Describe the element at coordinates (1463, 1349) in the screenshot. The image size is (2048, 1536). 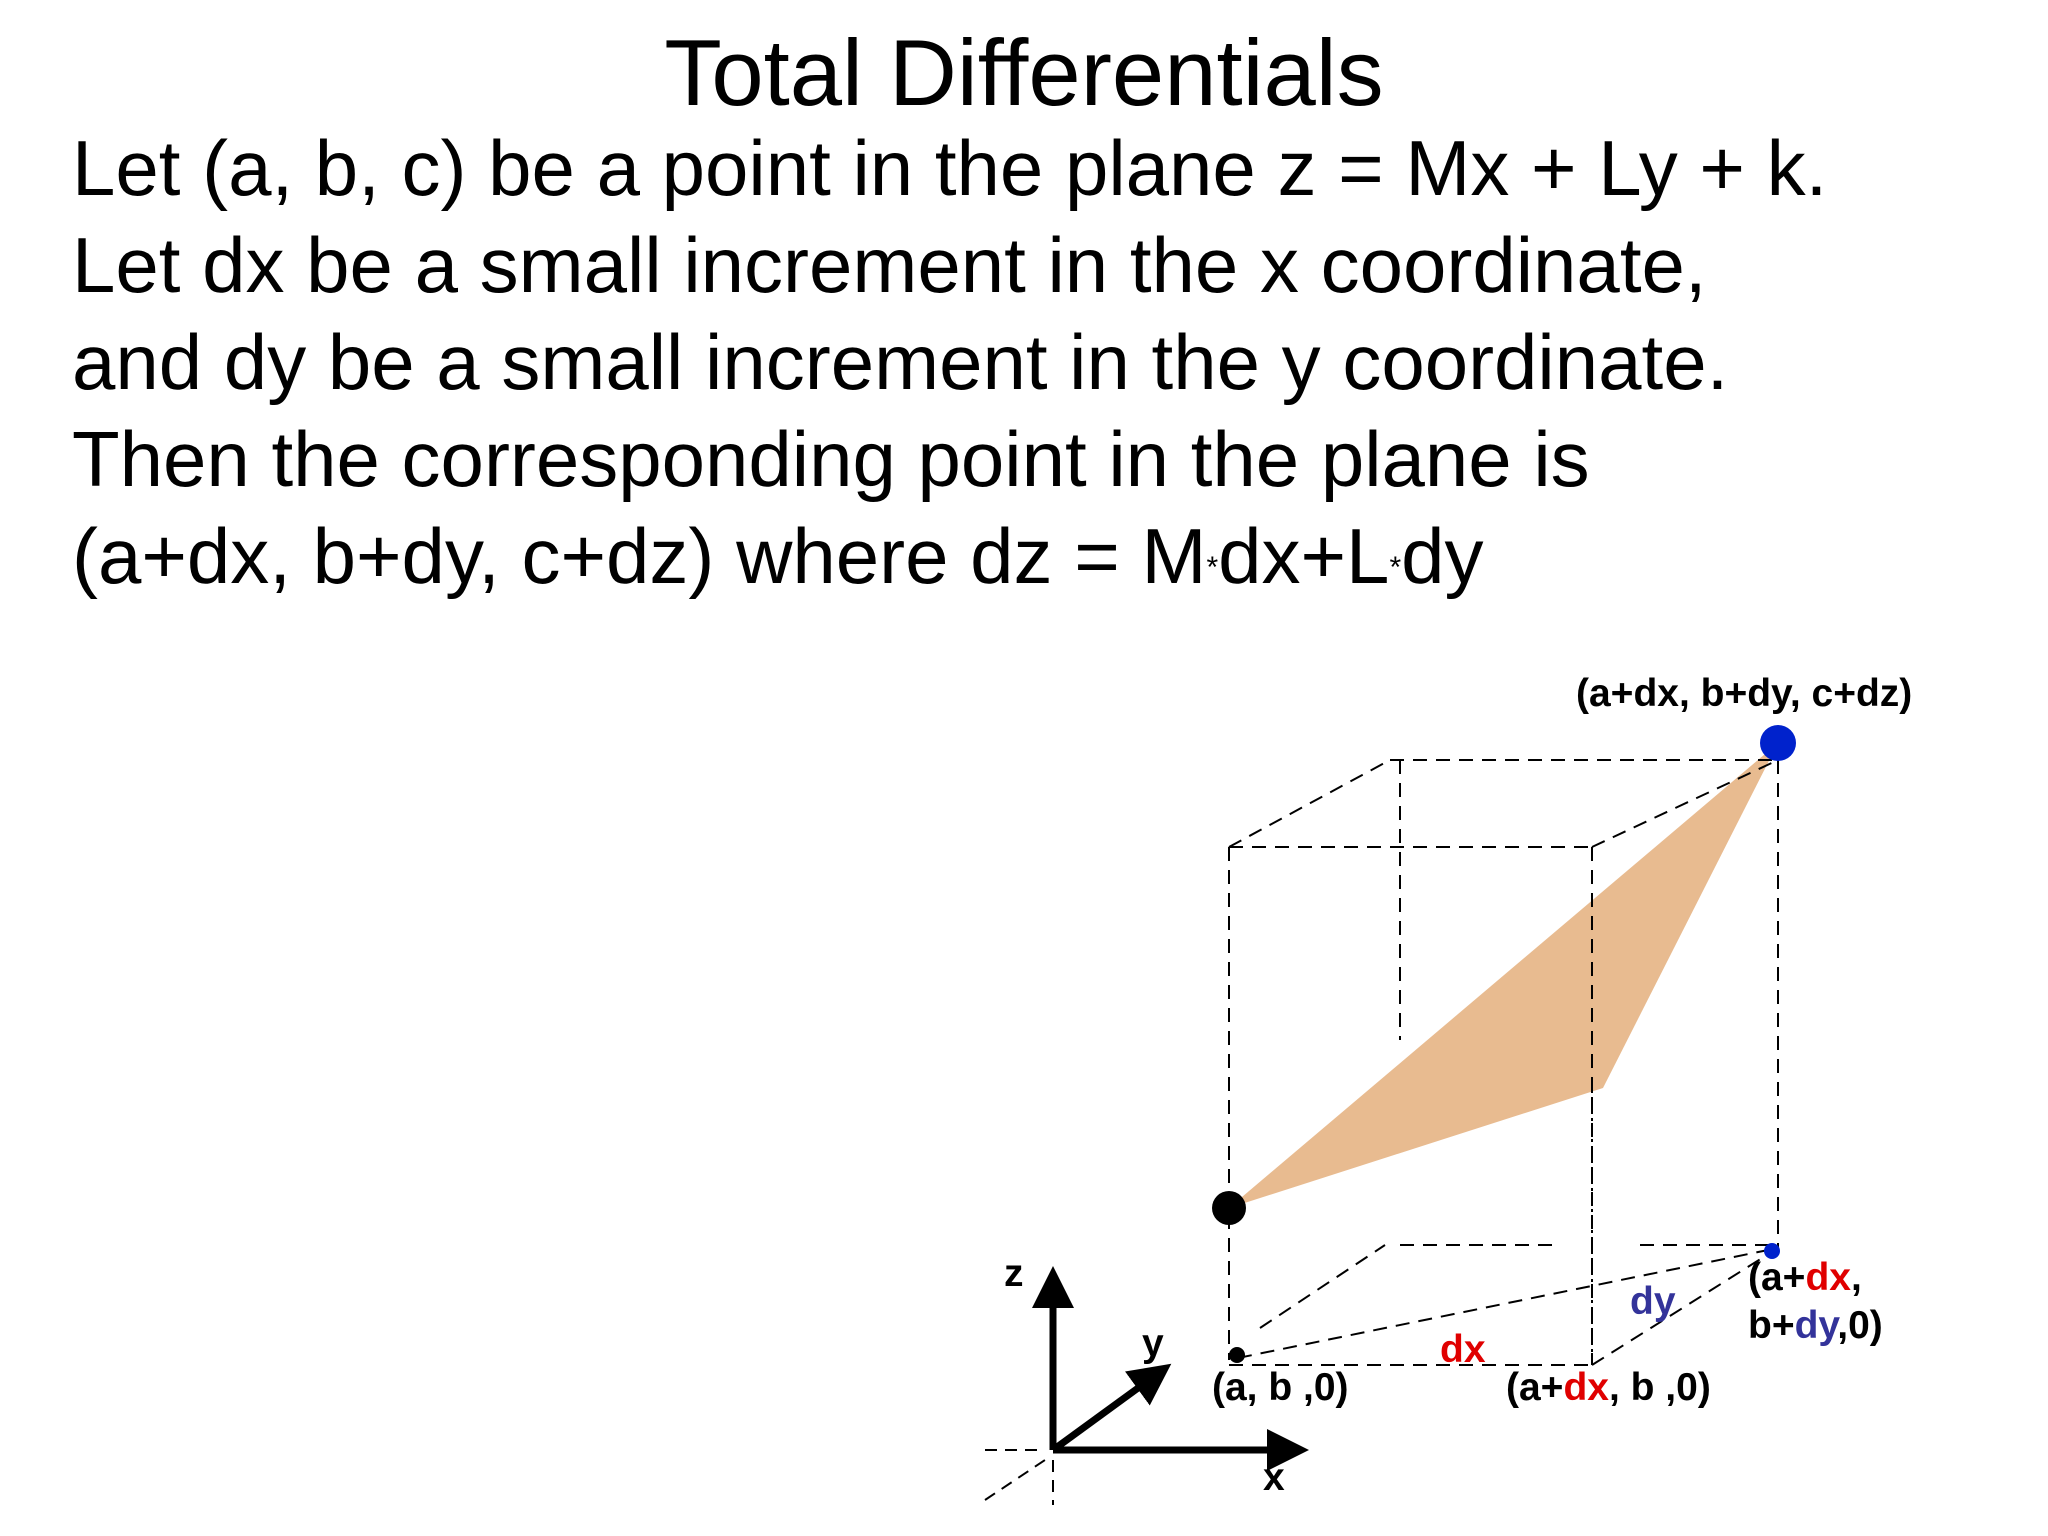
I see `dx-label: dx` at that location.